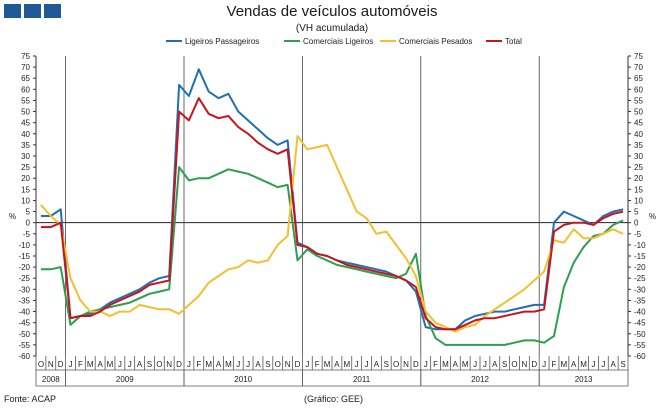 The height and width of the screenshot is (410, 664). I want to click on legend-label: Total, so click(513, 41).